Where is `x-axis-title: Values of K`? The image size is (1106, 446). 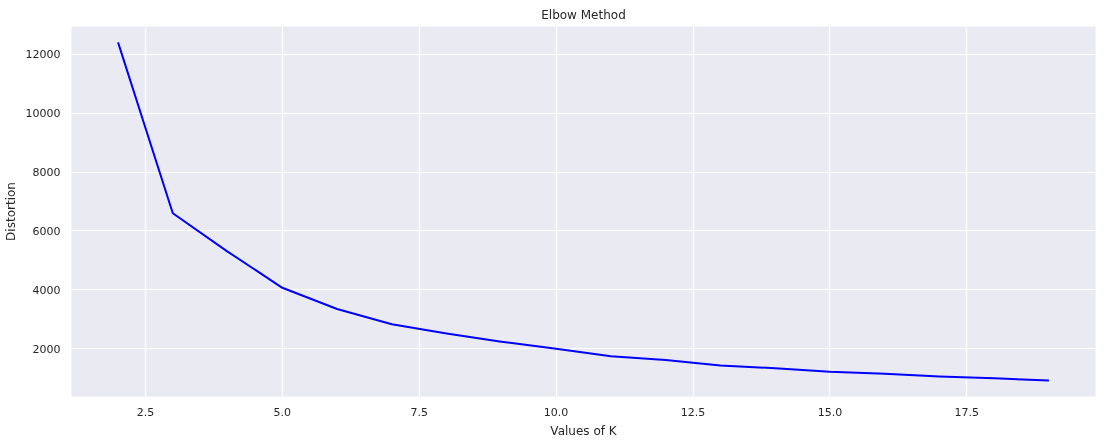 x-axis-title: Values of K is located at coordinates (584, 430).